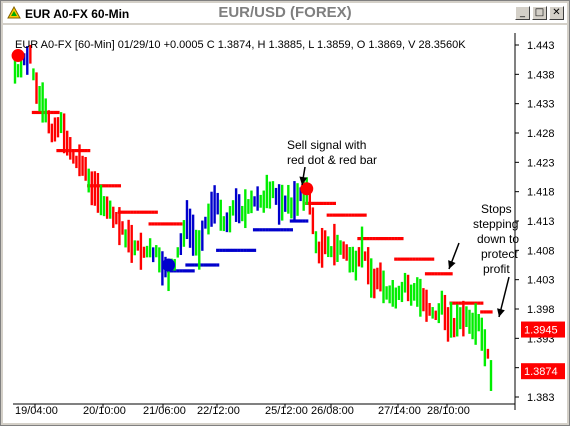 The image size is (570, 426). I want to click on y-tick-label: 1.408, so click(541, 251).